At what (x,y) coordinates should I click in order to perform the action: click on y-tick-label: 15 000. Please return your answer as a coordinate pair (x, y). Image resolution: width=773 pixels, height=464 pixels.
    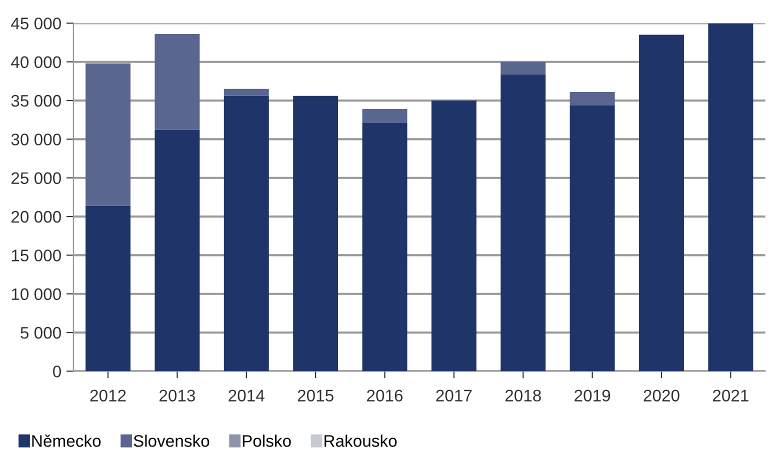
    Looking at the image, I should click on (36, 256).